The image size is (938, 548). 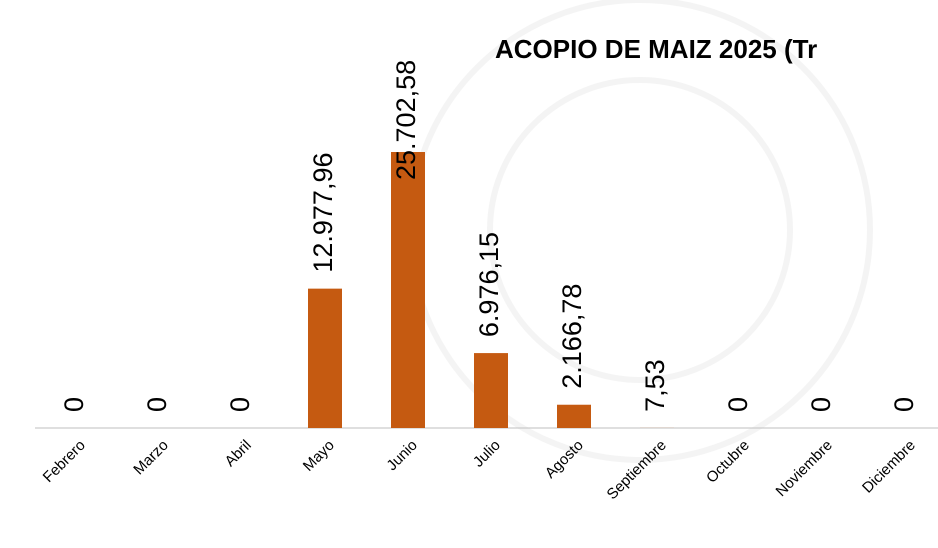 I want to click on x-tick-label: Junio, so click(x=401, y=455).